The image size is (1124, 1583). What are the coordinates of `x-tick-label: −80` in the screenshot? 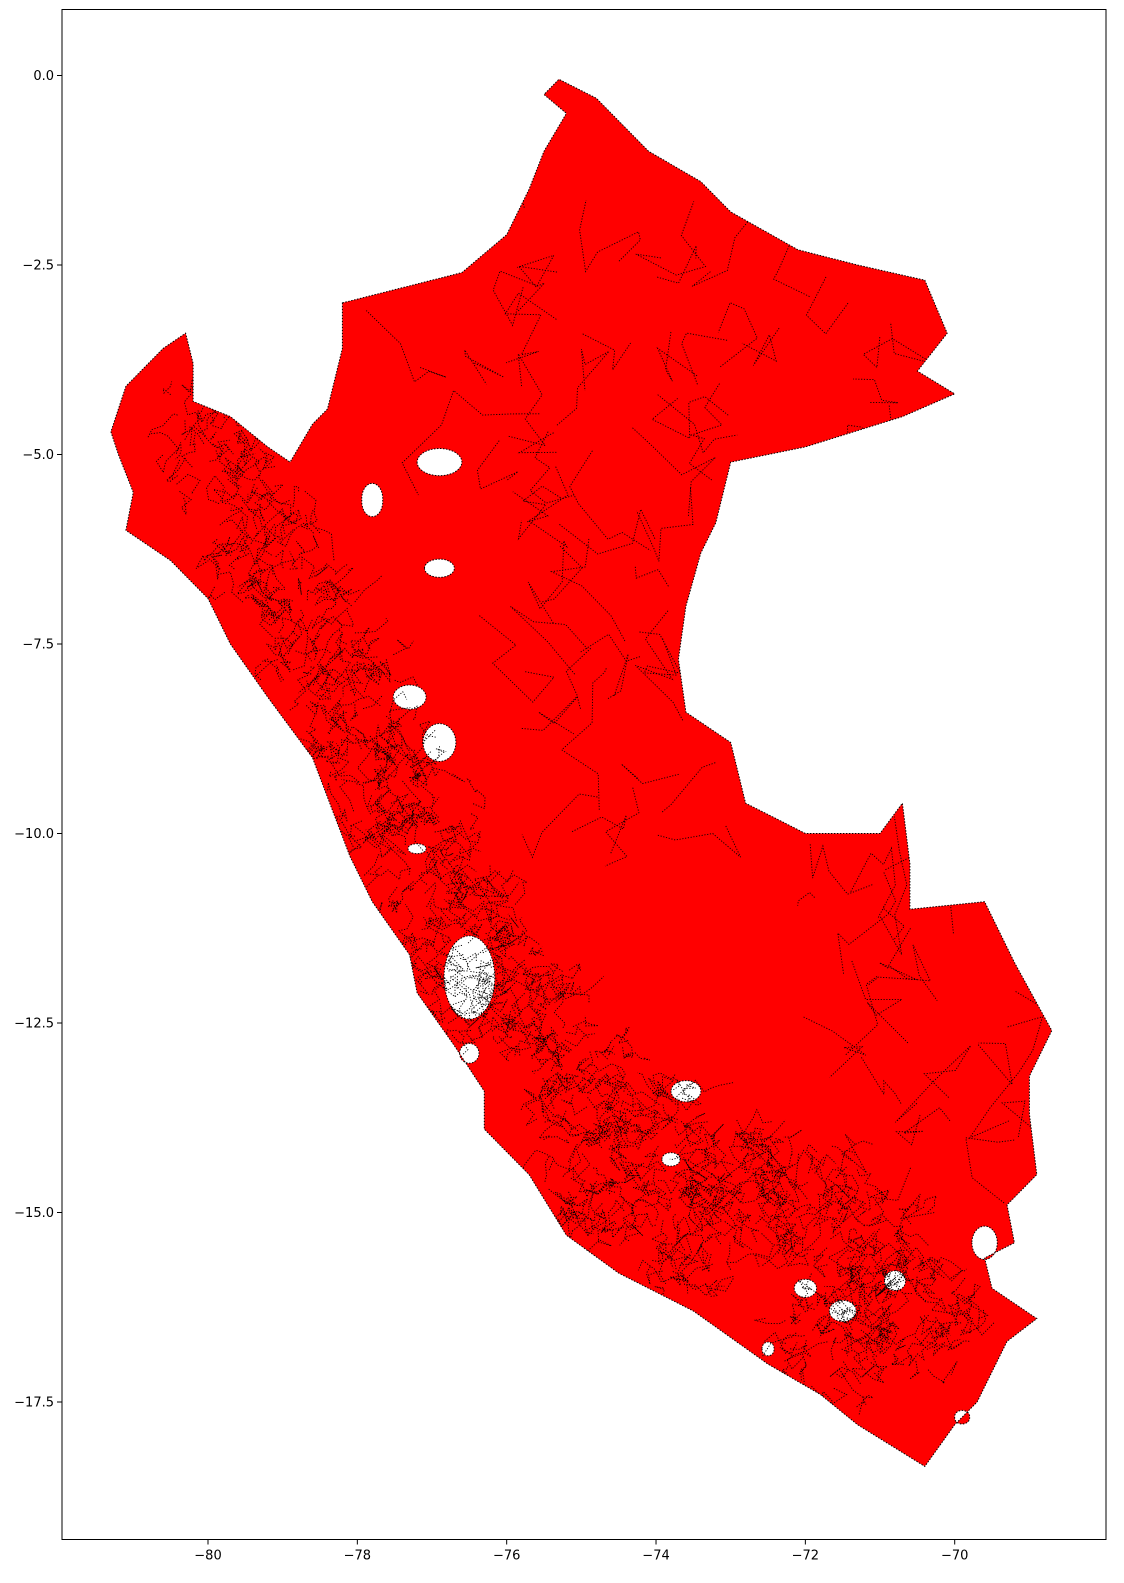 It's located at (207, 1556).